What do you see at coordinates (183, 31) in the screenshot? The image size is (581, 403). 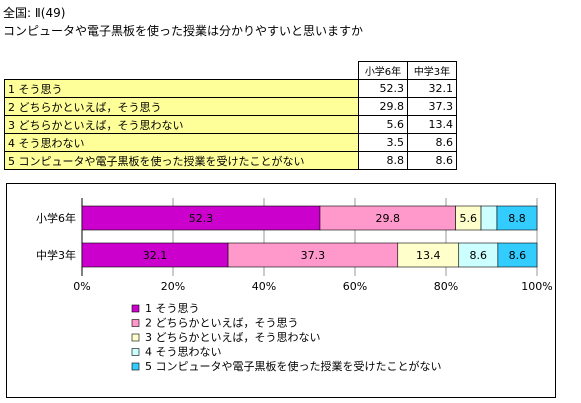 I see `question-title: コンピュータや電子黒板を使った授業は分かりやすいと思いますか` at bounding box center [183, 31].